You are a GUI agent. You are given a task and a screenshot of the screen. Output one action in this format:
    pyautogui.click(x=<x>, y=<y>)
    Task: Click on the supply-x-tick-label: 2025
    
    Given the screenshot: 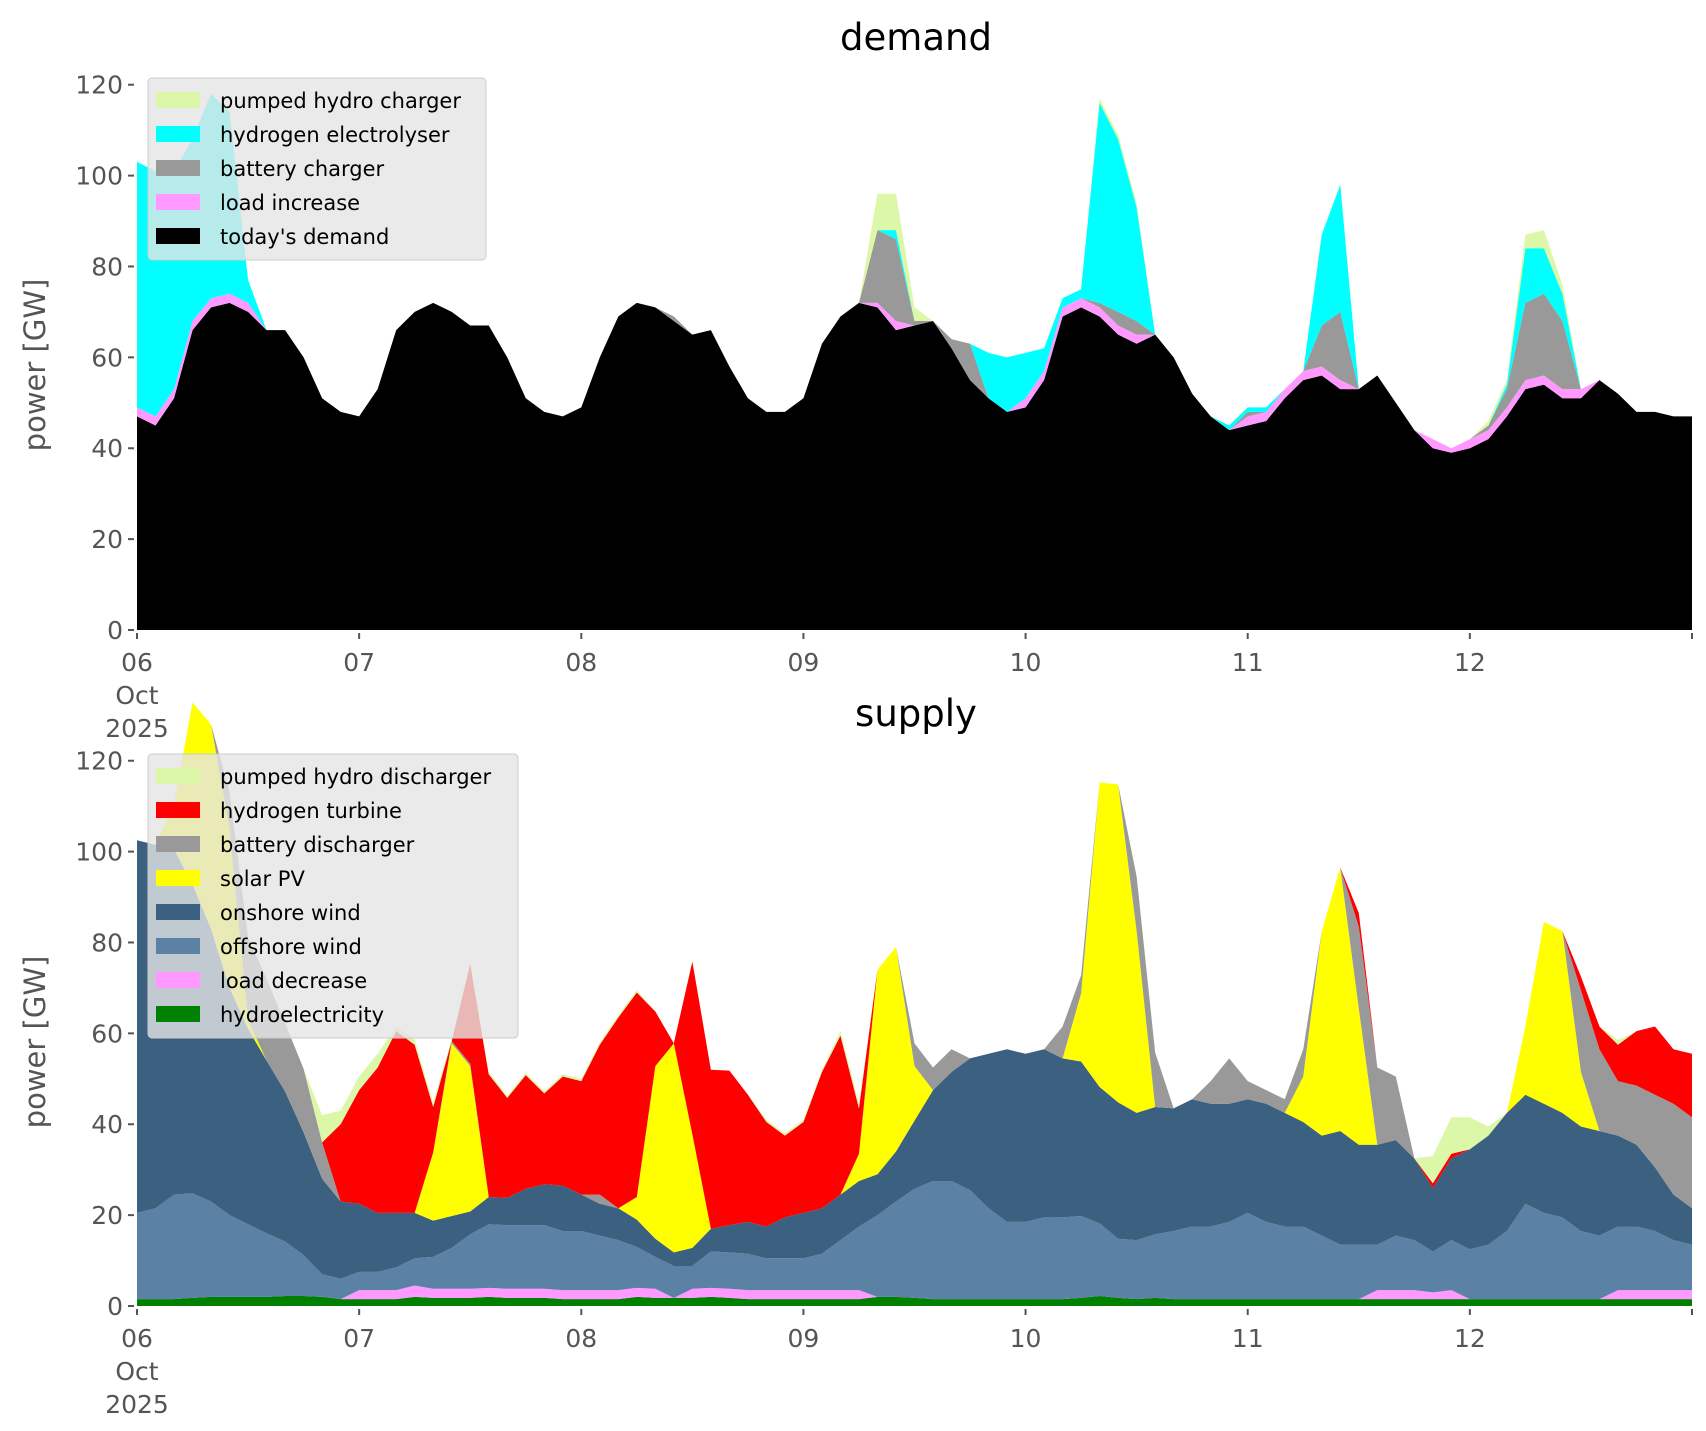 What is the action you would take?
    pyautogui.click(x=137, y=1404)
    